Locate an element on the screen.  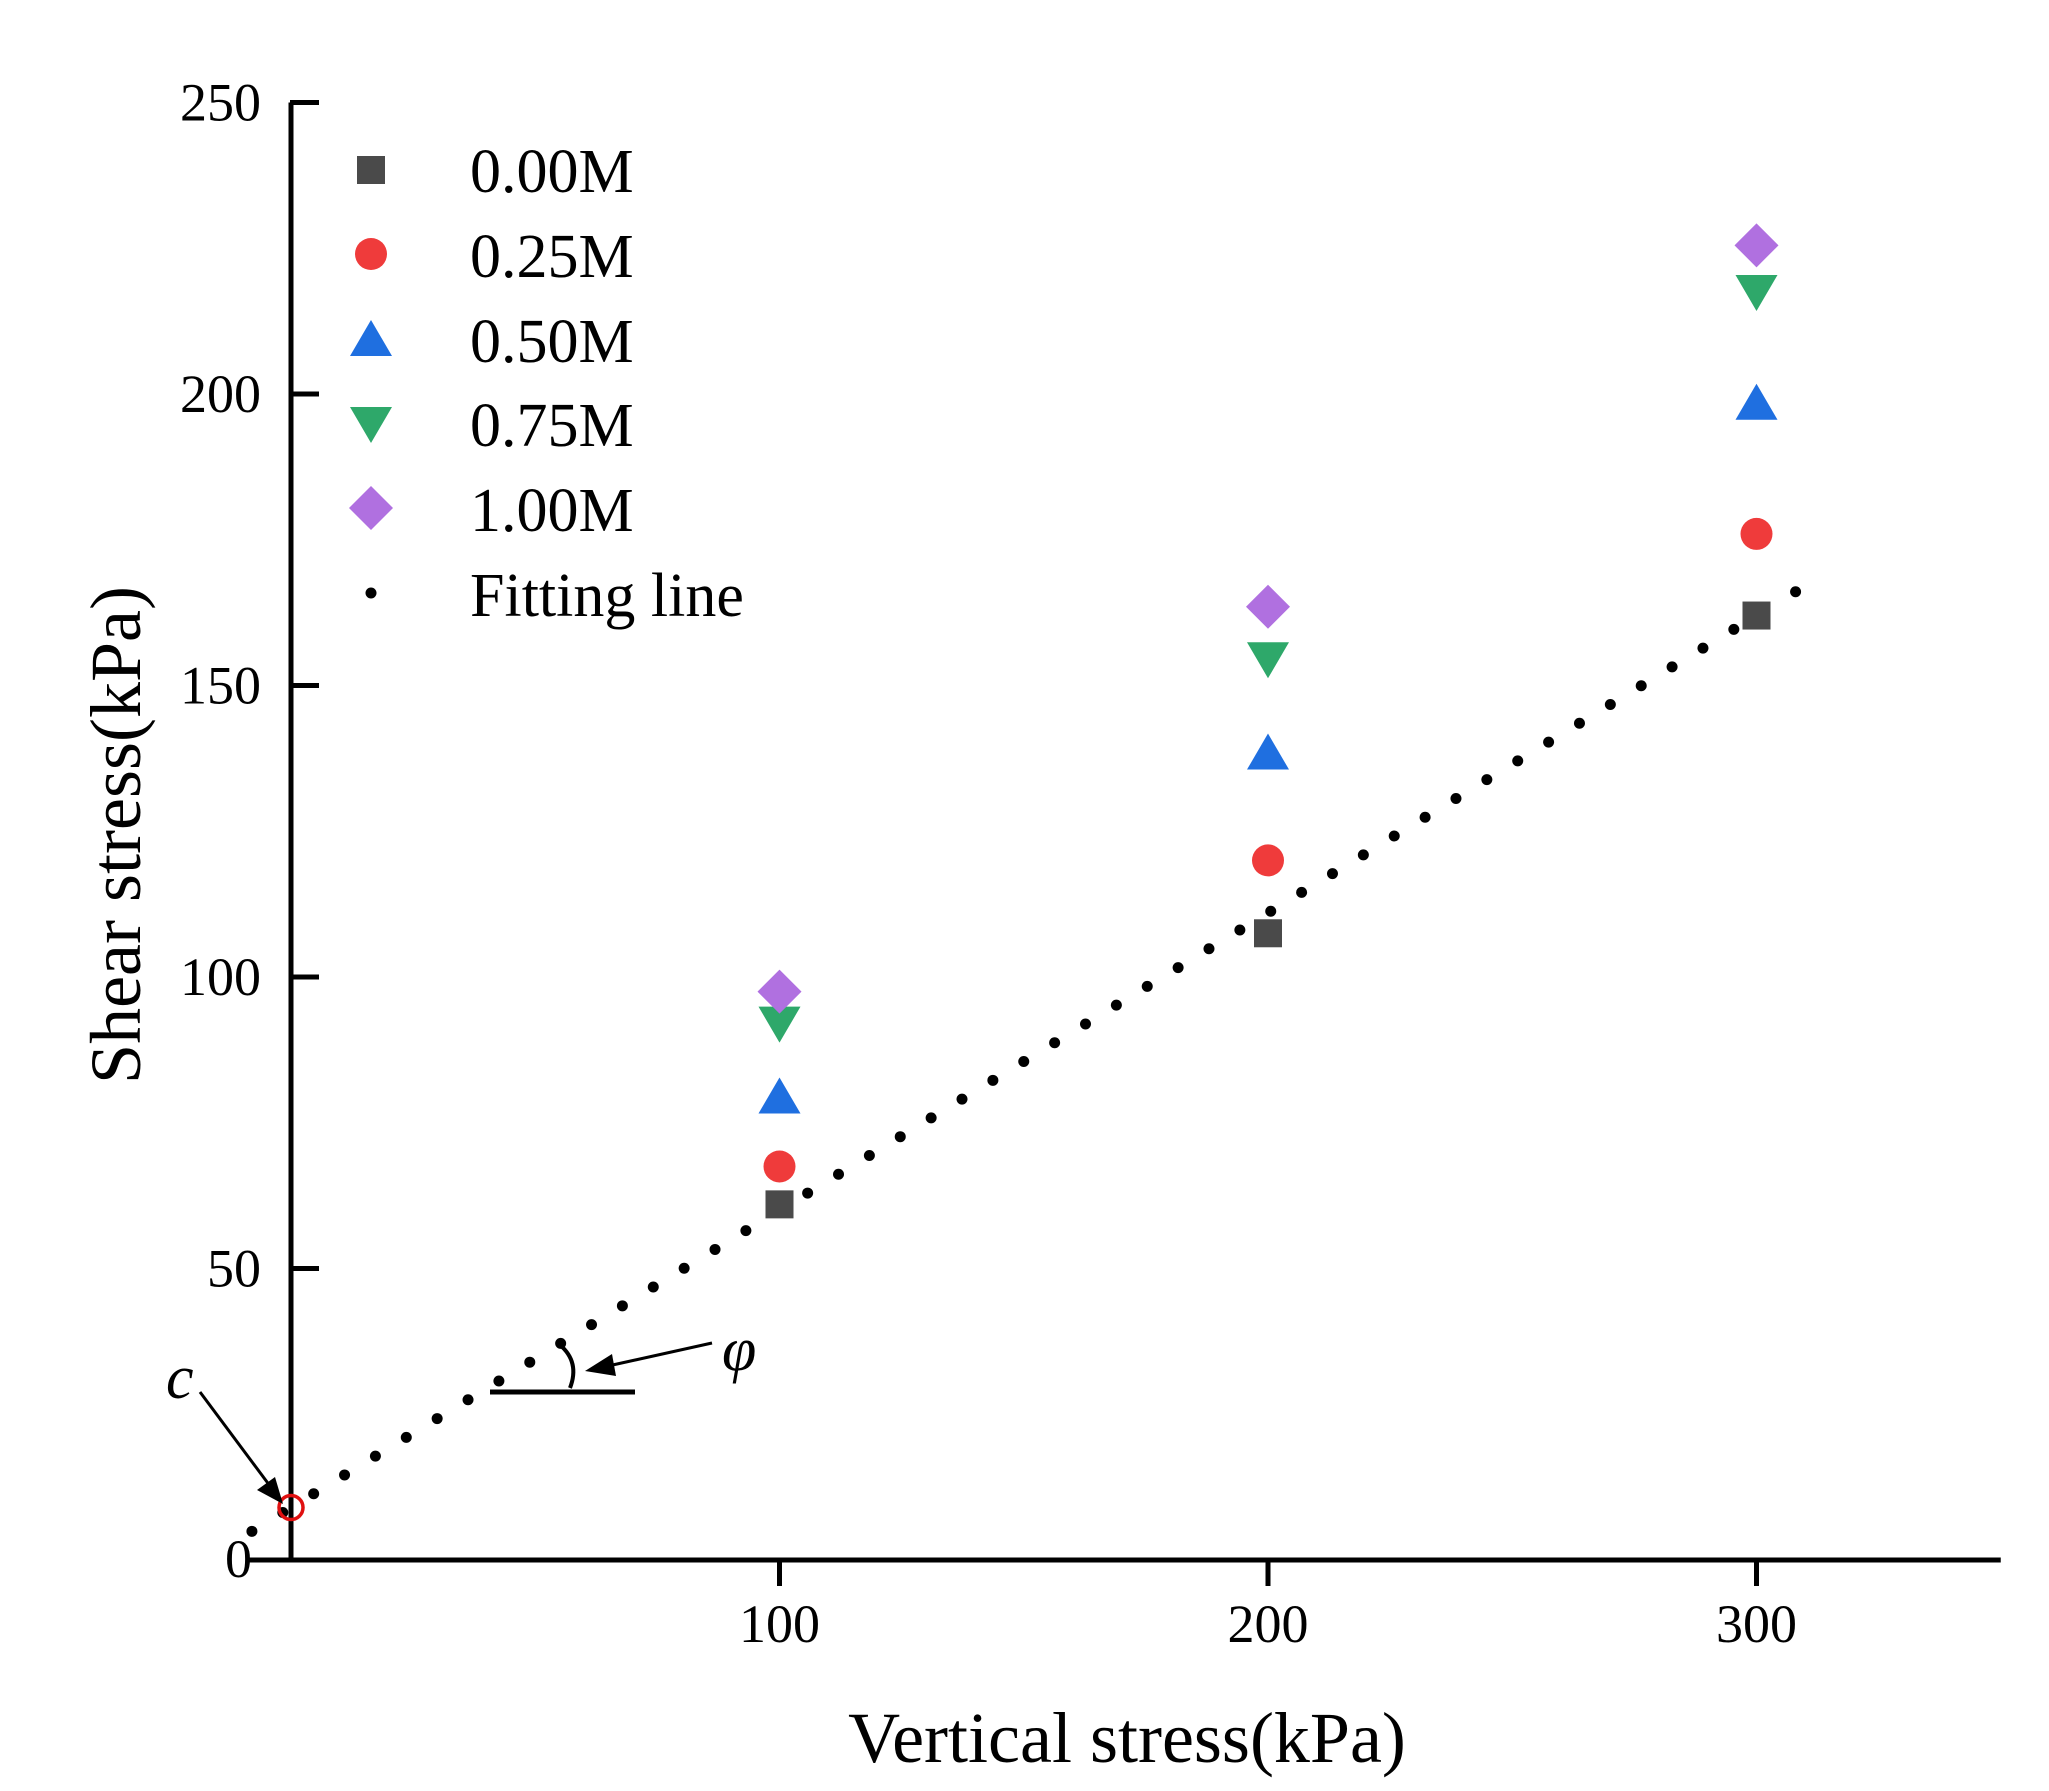
cohesion-marker is located at coordinates (291, 1507).